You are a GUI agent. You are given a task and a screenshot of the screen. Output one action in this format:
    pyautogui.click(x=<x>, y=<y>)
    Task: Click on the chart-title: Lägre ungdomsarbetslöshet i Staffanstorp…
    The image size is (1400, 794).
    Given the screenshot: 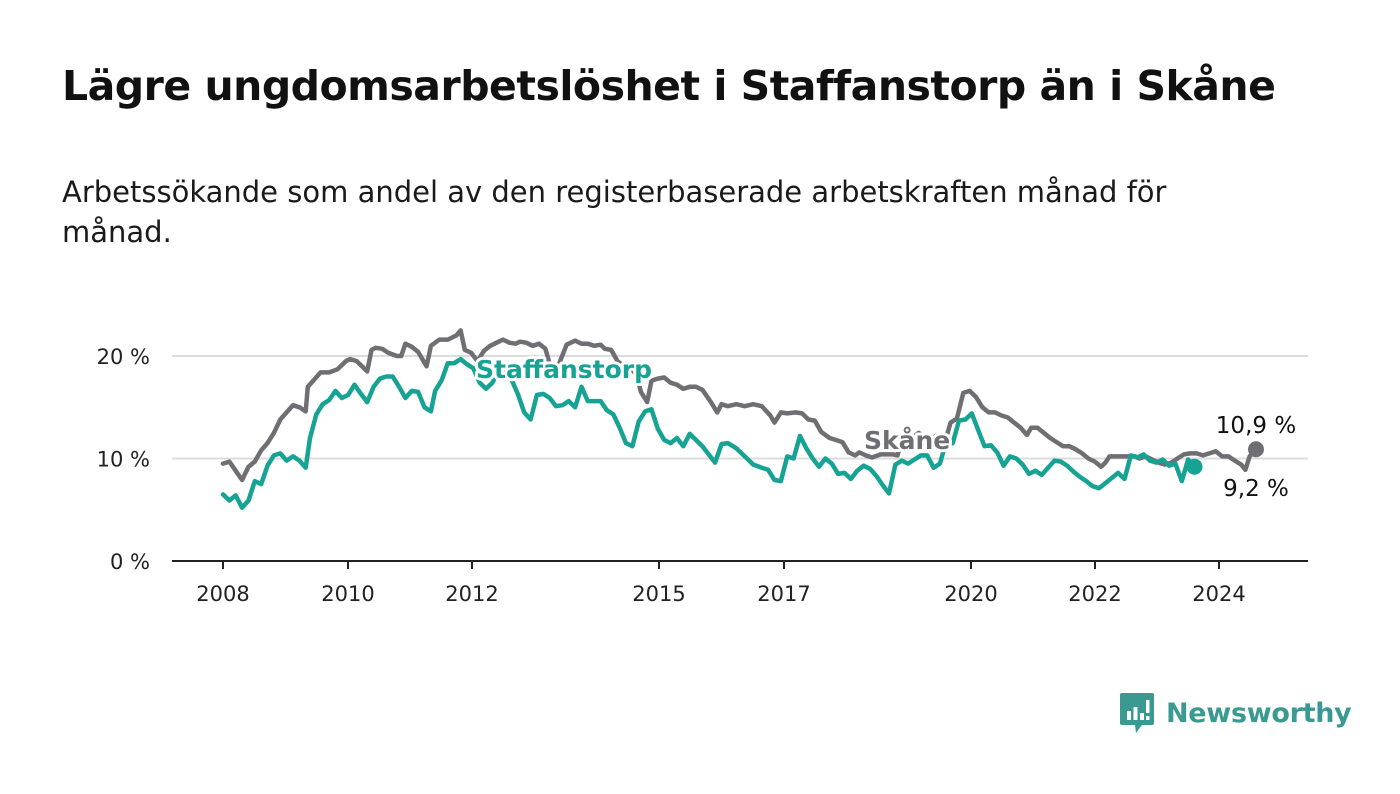 What is the action you would take?
    pyautogui.click(x=669, y=86)
    